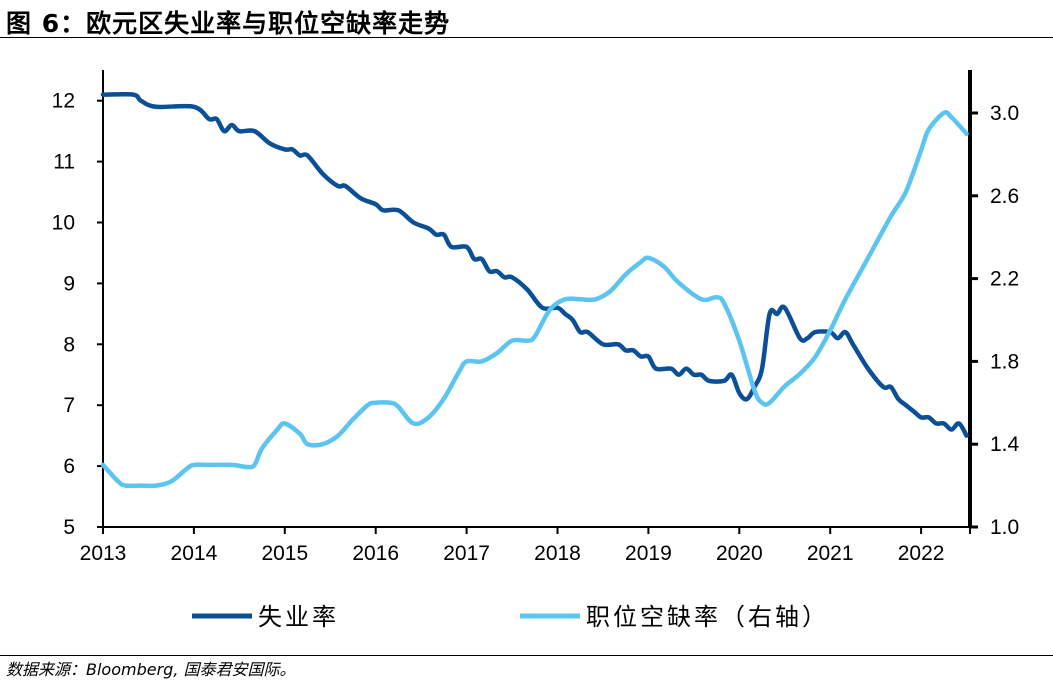  I want to click on x-tick-label: 2017, so click(466, 553).